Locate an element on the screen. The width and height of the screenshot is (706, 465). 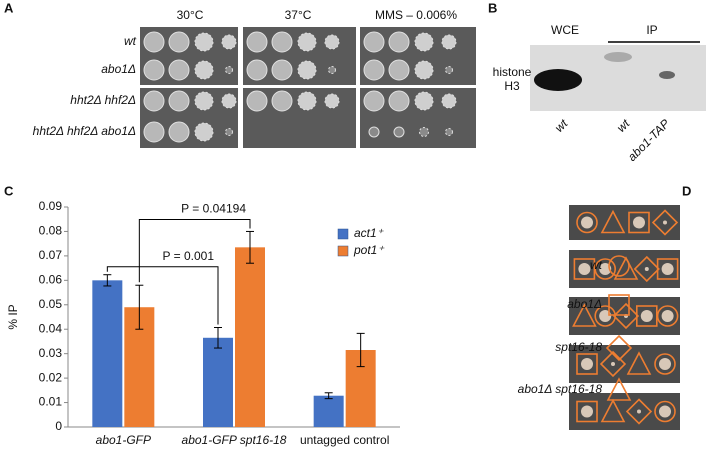
legend-label: pot1⁺ is located at coordinates (369, 250).